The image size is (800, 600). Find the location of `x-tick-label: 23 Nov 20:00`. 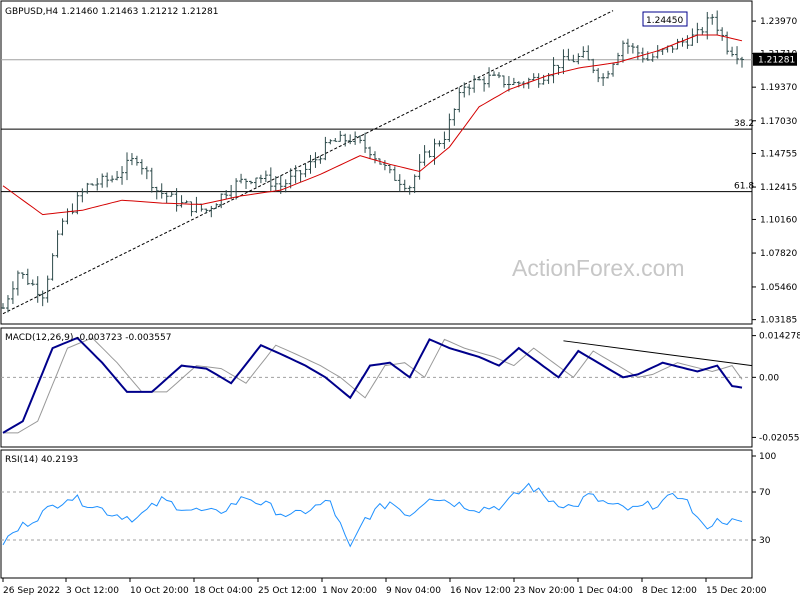

x-tick-label: 23 Nov 20:00 is located at coordinates (544, 591).